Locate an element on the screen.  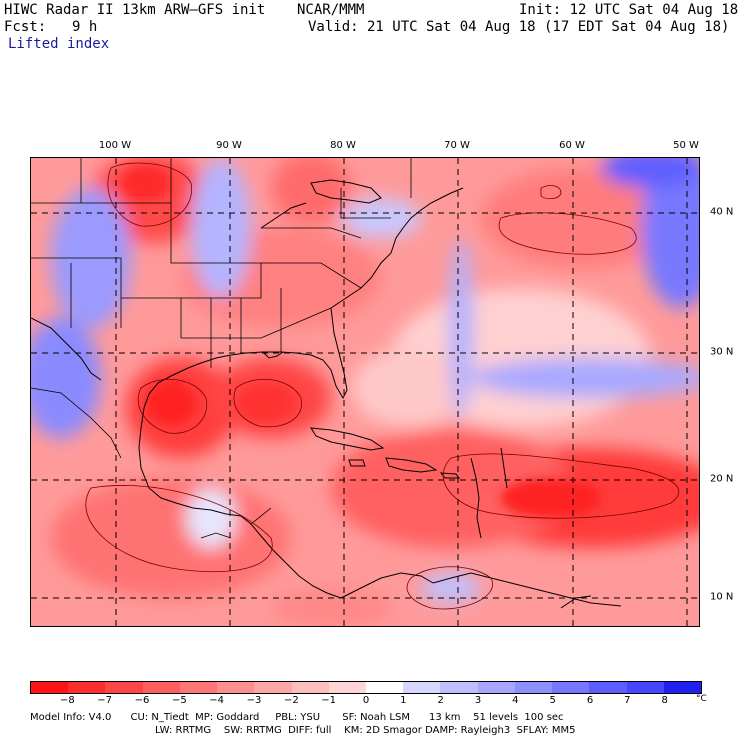
colorbar-tick-label: −7 is located at coordinates (105, 700).